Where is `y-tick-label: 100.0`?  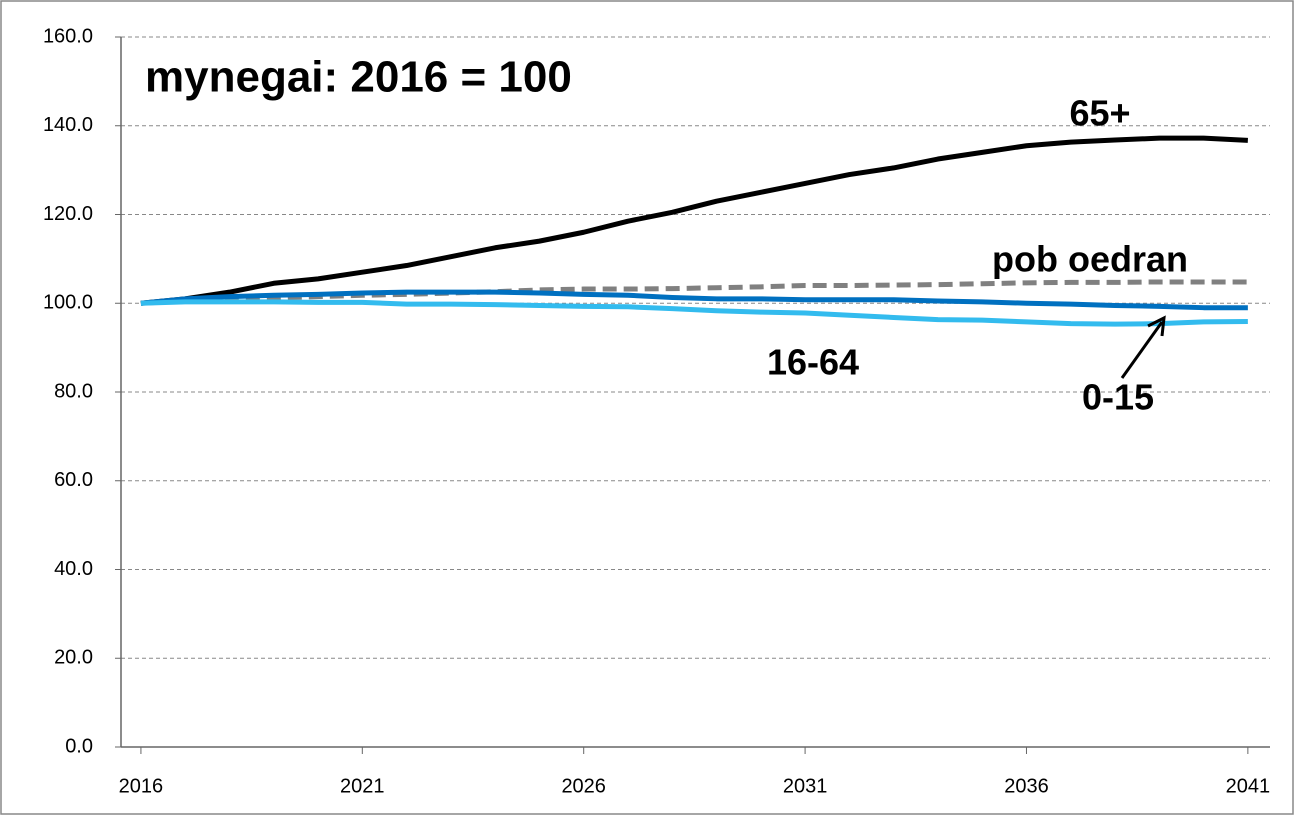 y-tick-label: 100.0 is located at coordinates (68, 303).